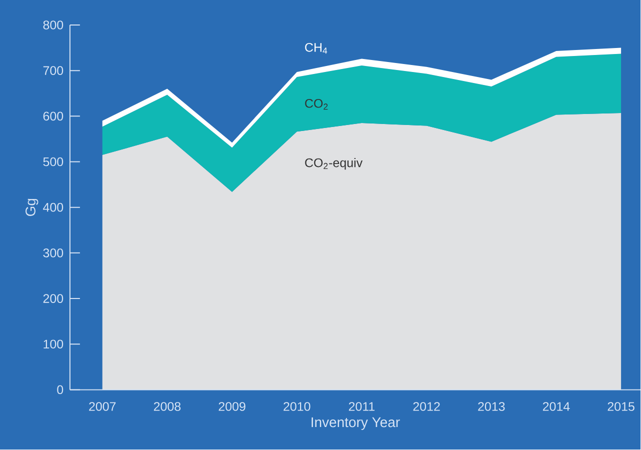 This screenshot has width=641, height=450. I want to click on x-tick-label: 2010, so click(297, 407).